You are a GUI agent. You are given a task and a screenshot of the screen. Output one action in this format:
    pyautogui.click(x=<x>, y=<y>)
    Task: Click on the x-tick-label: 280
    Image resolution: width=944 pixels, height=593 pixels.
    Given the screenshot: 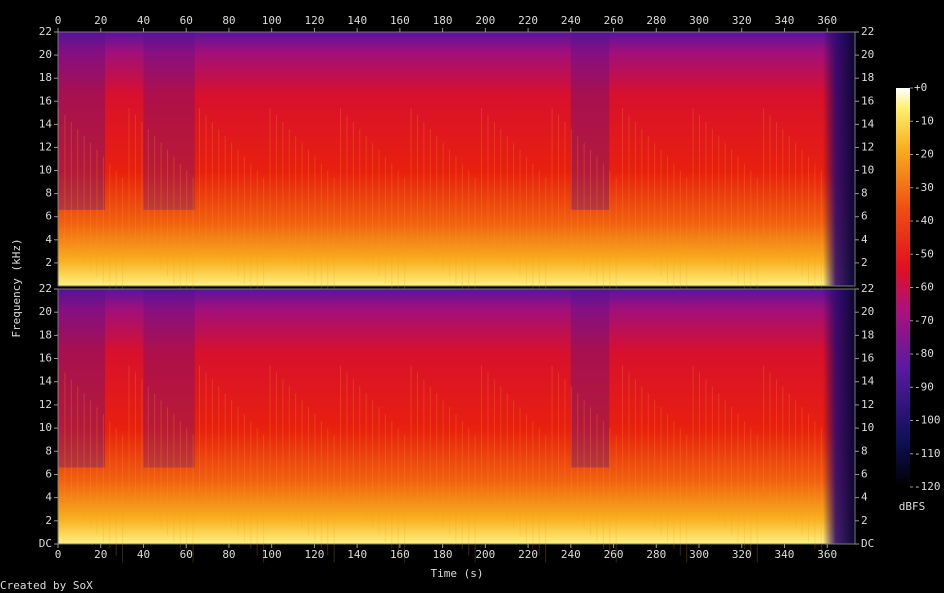 What is the action you would take?
    pyautogui.click(x=656, y=20)
    